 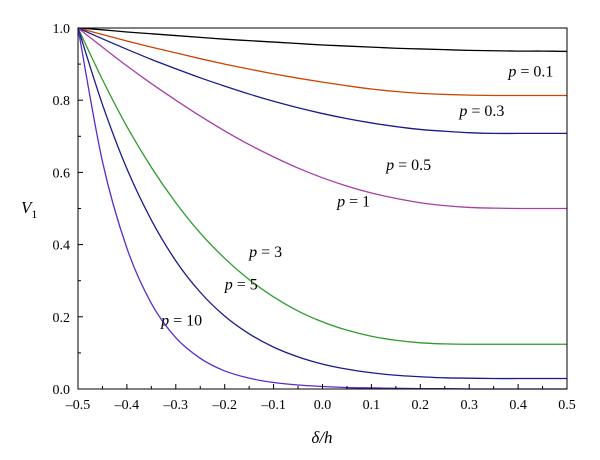 What do you see at coordinates (469, 405) in the screenshot?
I see `x-tick-label: 0.3` at bounding box center [469, 405].